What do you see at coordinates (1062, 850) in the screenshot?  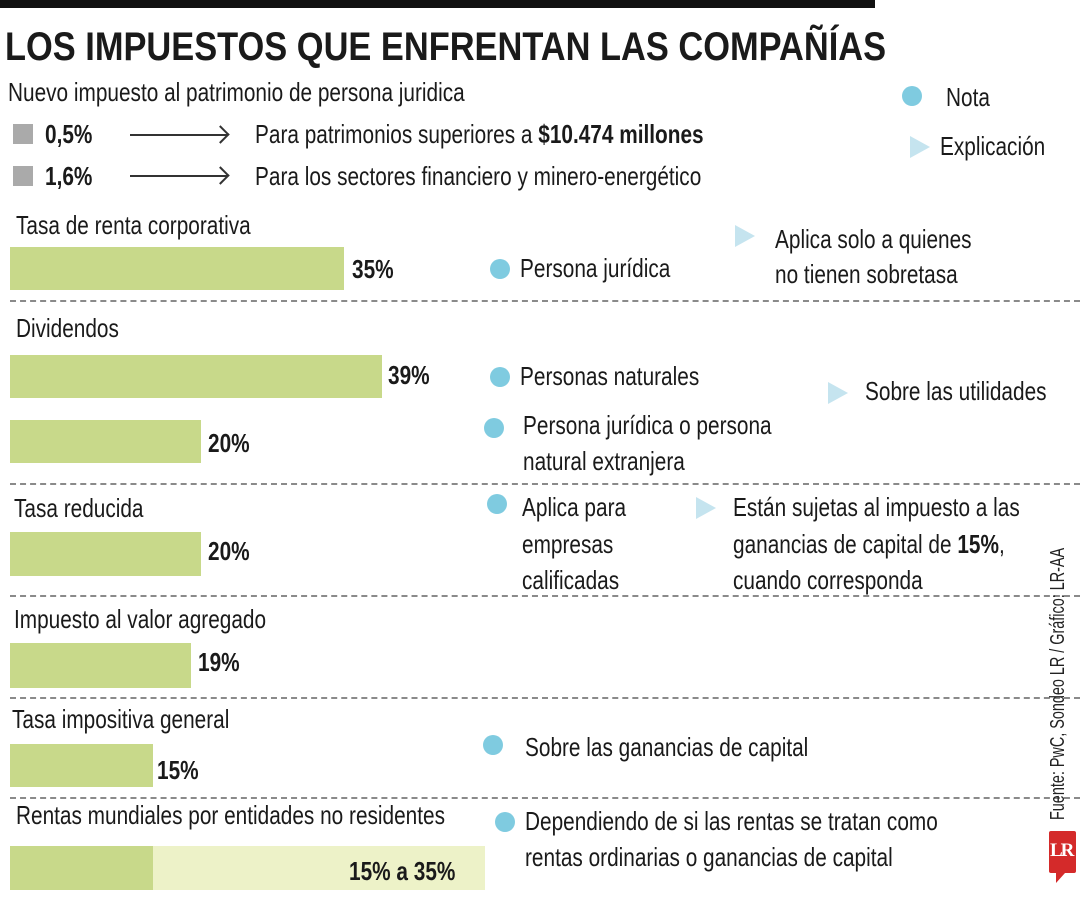 I see `lr-logo-text: LR` at bounding box center [1062, 850].